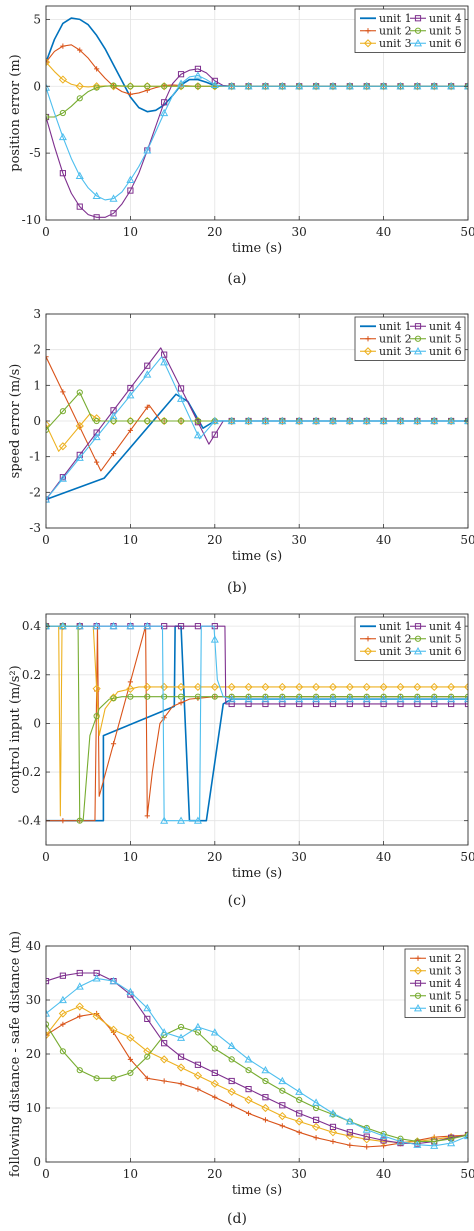 The height and width of the screenshot is (1231, 474). What do you see at coordinates (383, 1174) in the screenshot?
I see `x-tick-label: 40` at bounding box center [383, 1174].